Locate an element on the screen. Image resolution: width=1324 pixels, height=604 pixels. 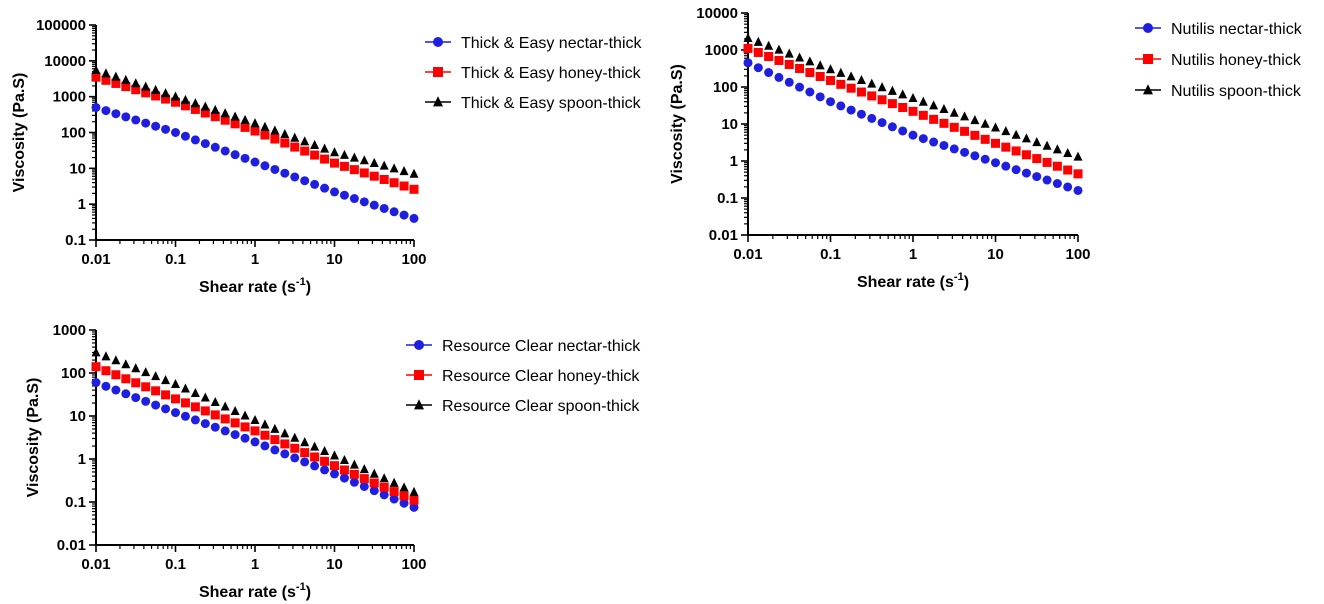
x-tick-label: 100 is located at coordinates (413, 259).